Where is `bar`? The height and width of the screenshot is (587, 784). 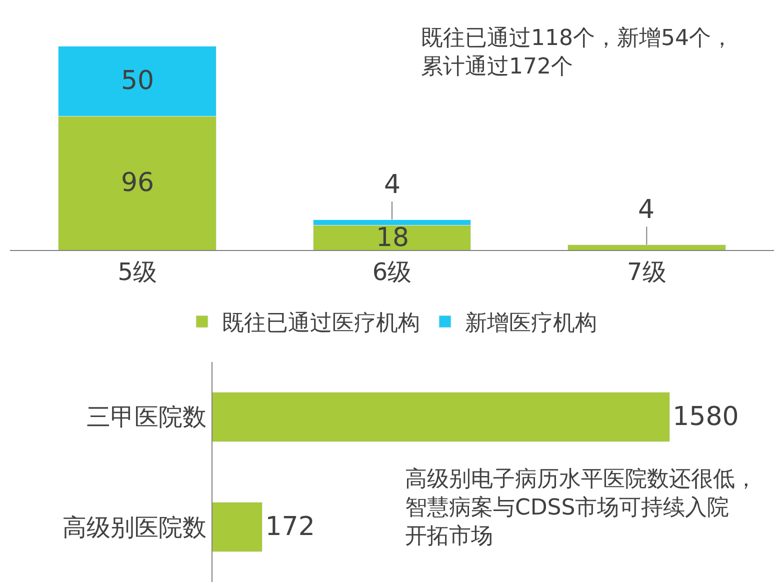 bar is located at coordinates (646, 247).